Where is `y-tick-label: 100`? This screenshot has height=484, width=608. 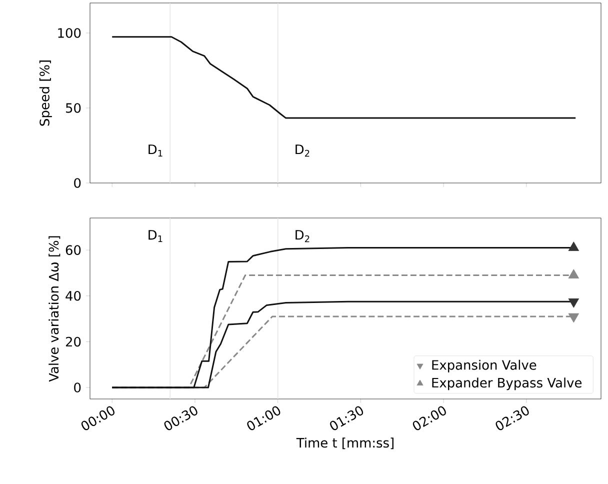
y-tick-label: 100 is located at coordinates (69, 33).